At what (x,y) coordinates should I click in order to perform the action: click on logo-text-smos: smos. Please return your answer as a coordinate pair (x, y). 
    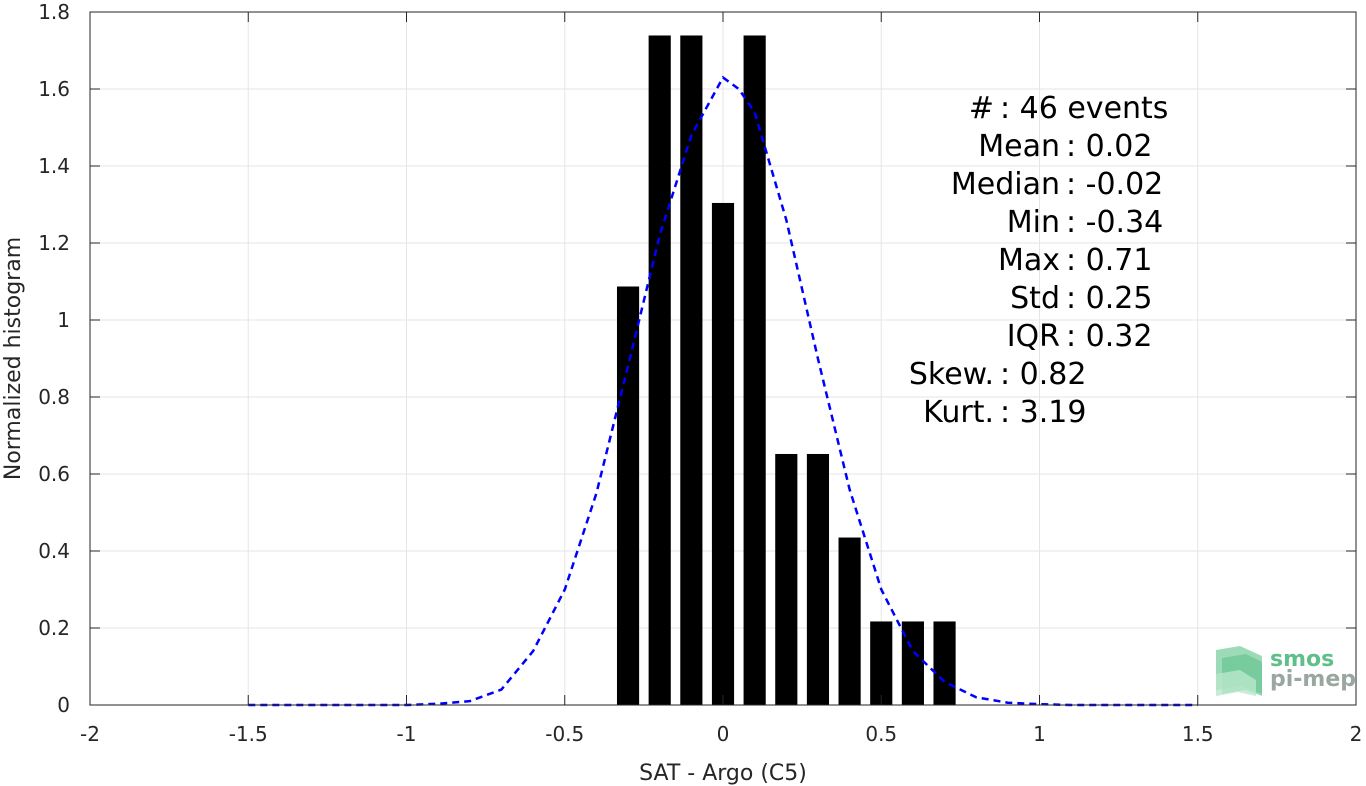
    Looking at the image, I should click on (1302, 659).